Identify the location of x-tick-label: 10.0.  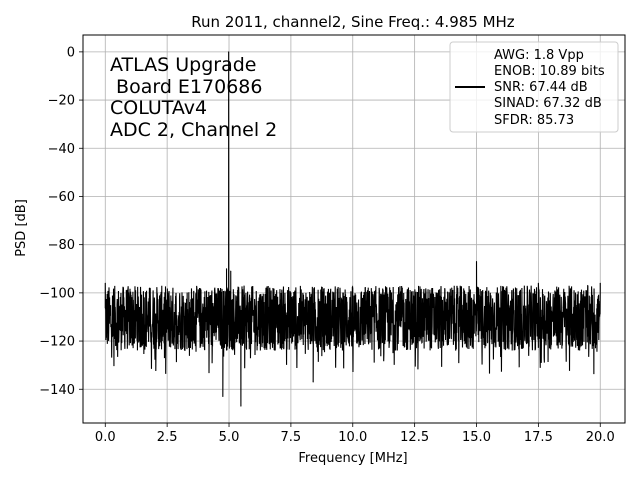
(352, 437).